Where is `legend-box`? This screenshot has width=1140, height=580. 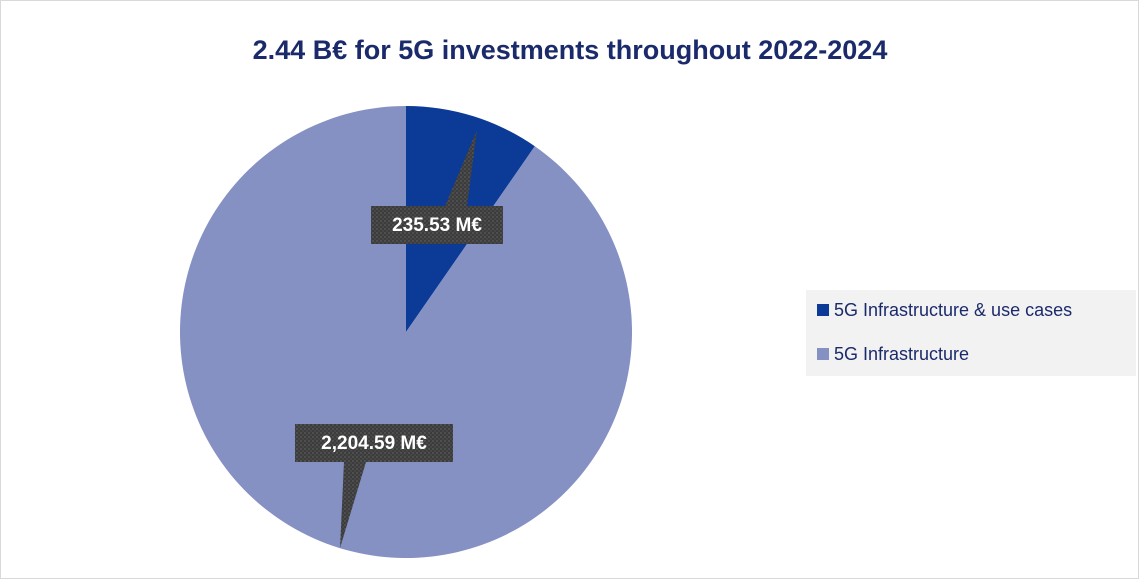 legend-box is located at coordinates (971, 333).